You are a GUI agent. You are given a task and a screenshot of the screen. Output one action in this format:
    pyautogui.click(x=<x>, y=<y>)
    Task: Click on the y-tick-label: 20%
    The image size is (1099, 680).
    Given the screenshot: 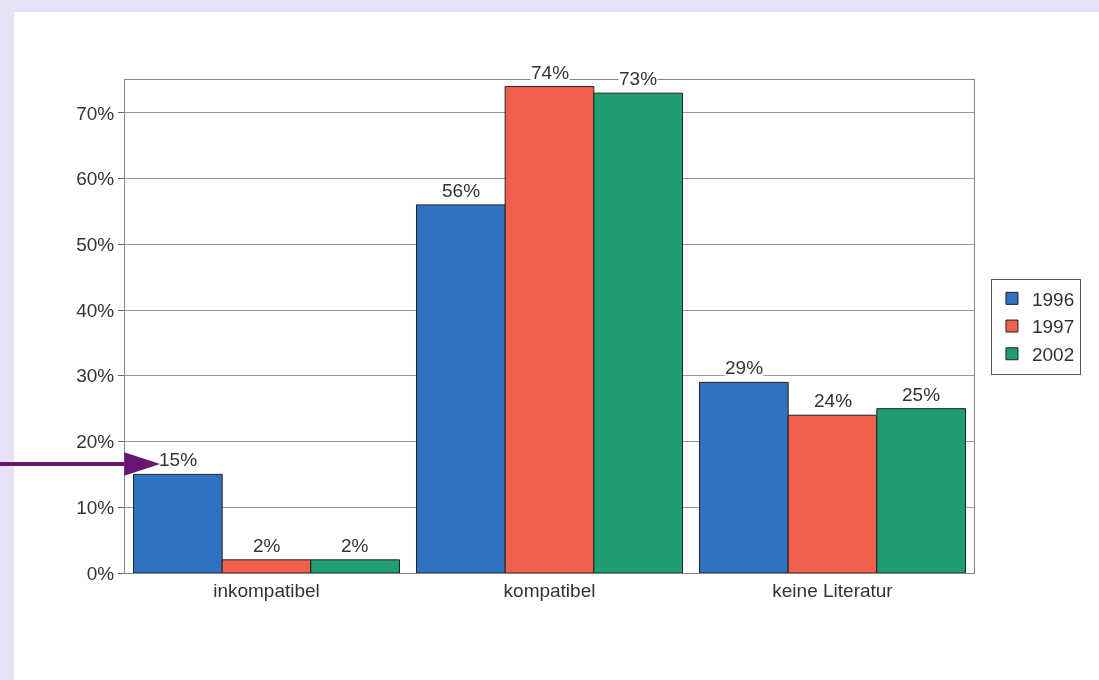 What is the action you would take?
    pyautogui.click(x=95, y=442)
    